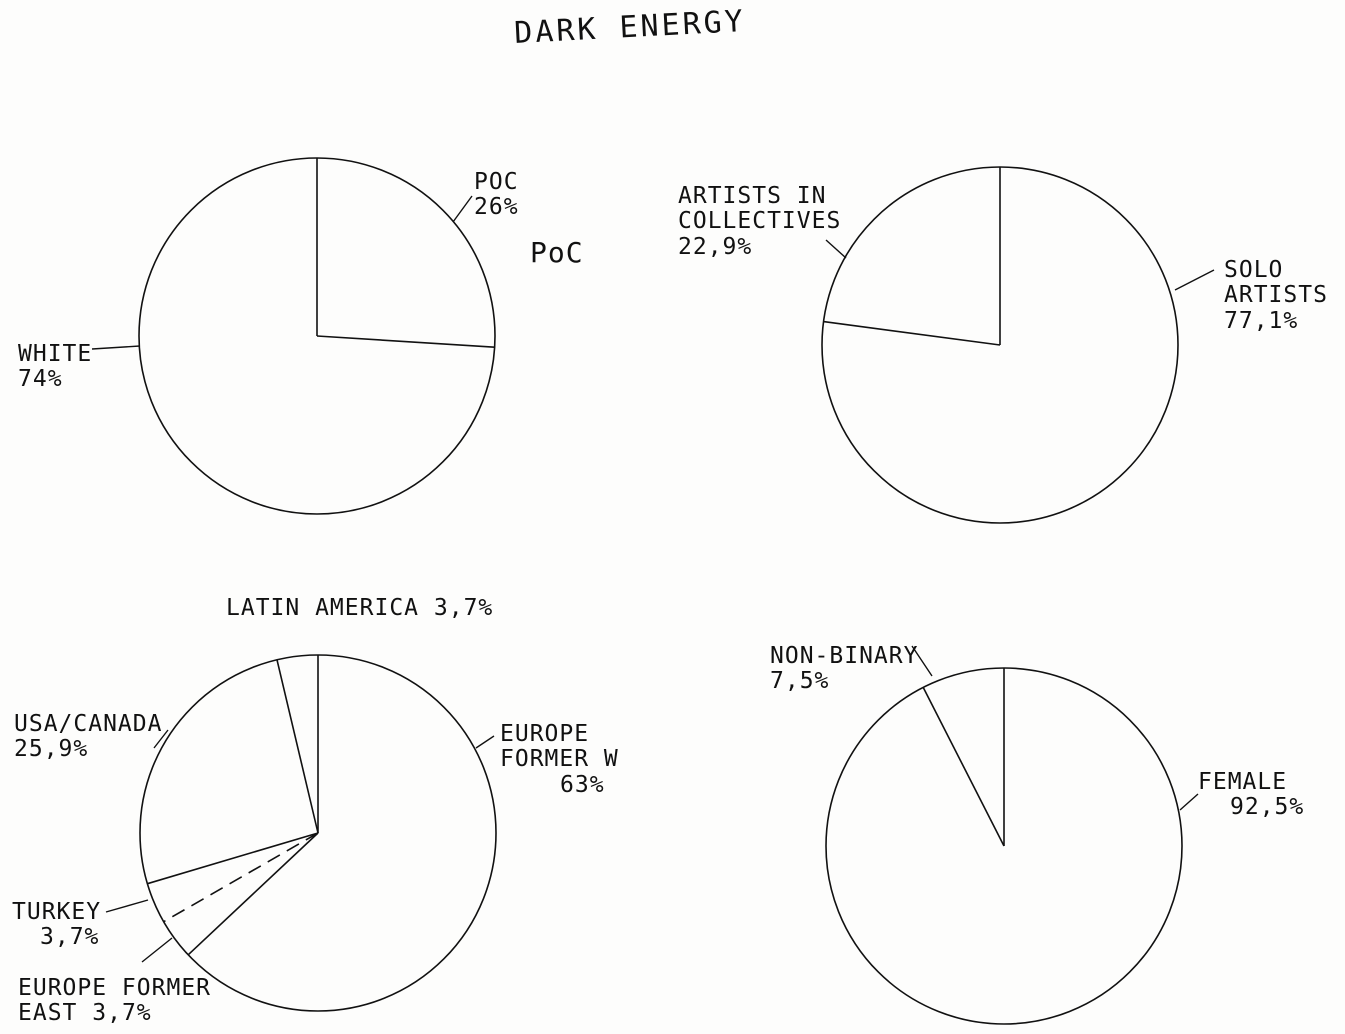 This screenshot has height=1034, width=1345. I want to click on label-collectives: ARTISTS IN COLLECTIVES 22,9%, so click(763, 221).